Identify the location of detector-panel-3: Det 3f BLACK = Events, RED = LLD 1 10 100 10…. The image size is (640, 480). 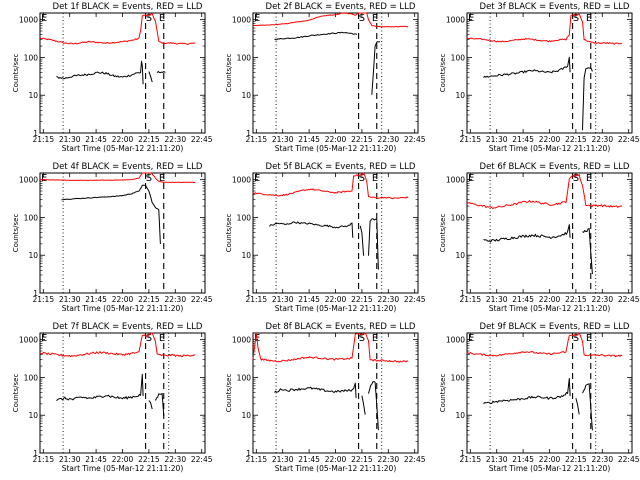
(539, 77).